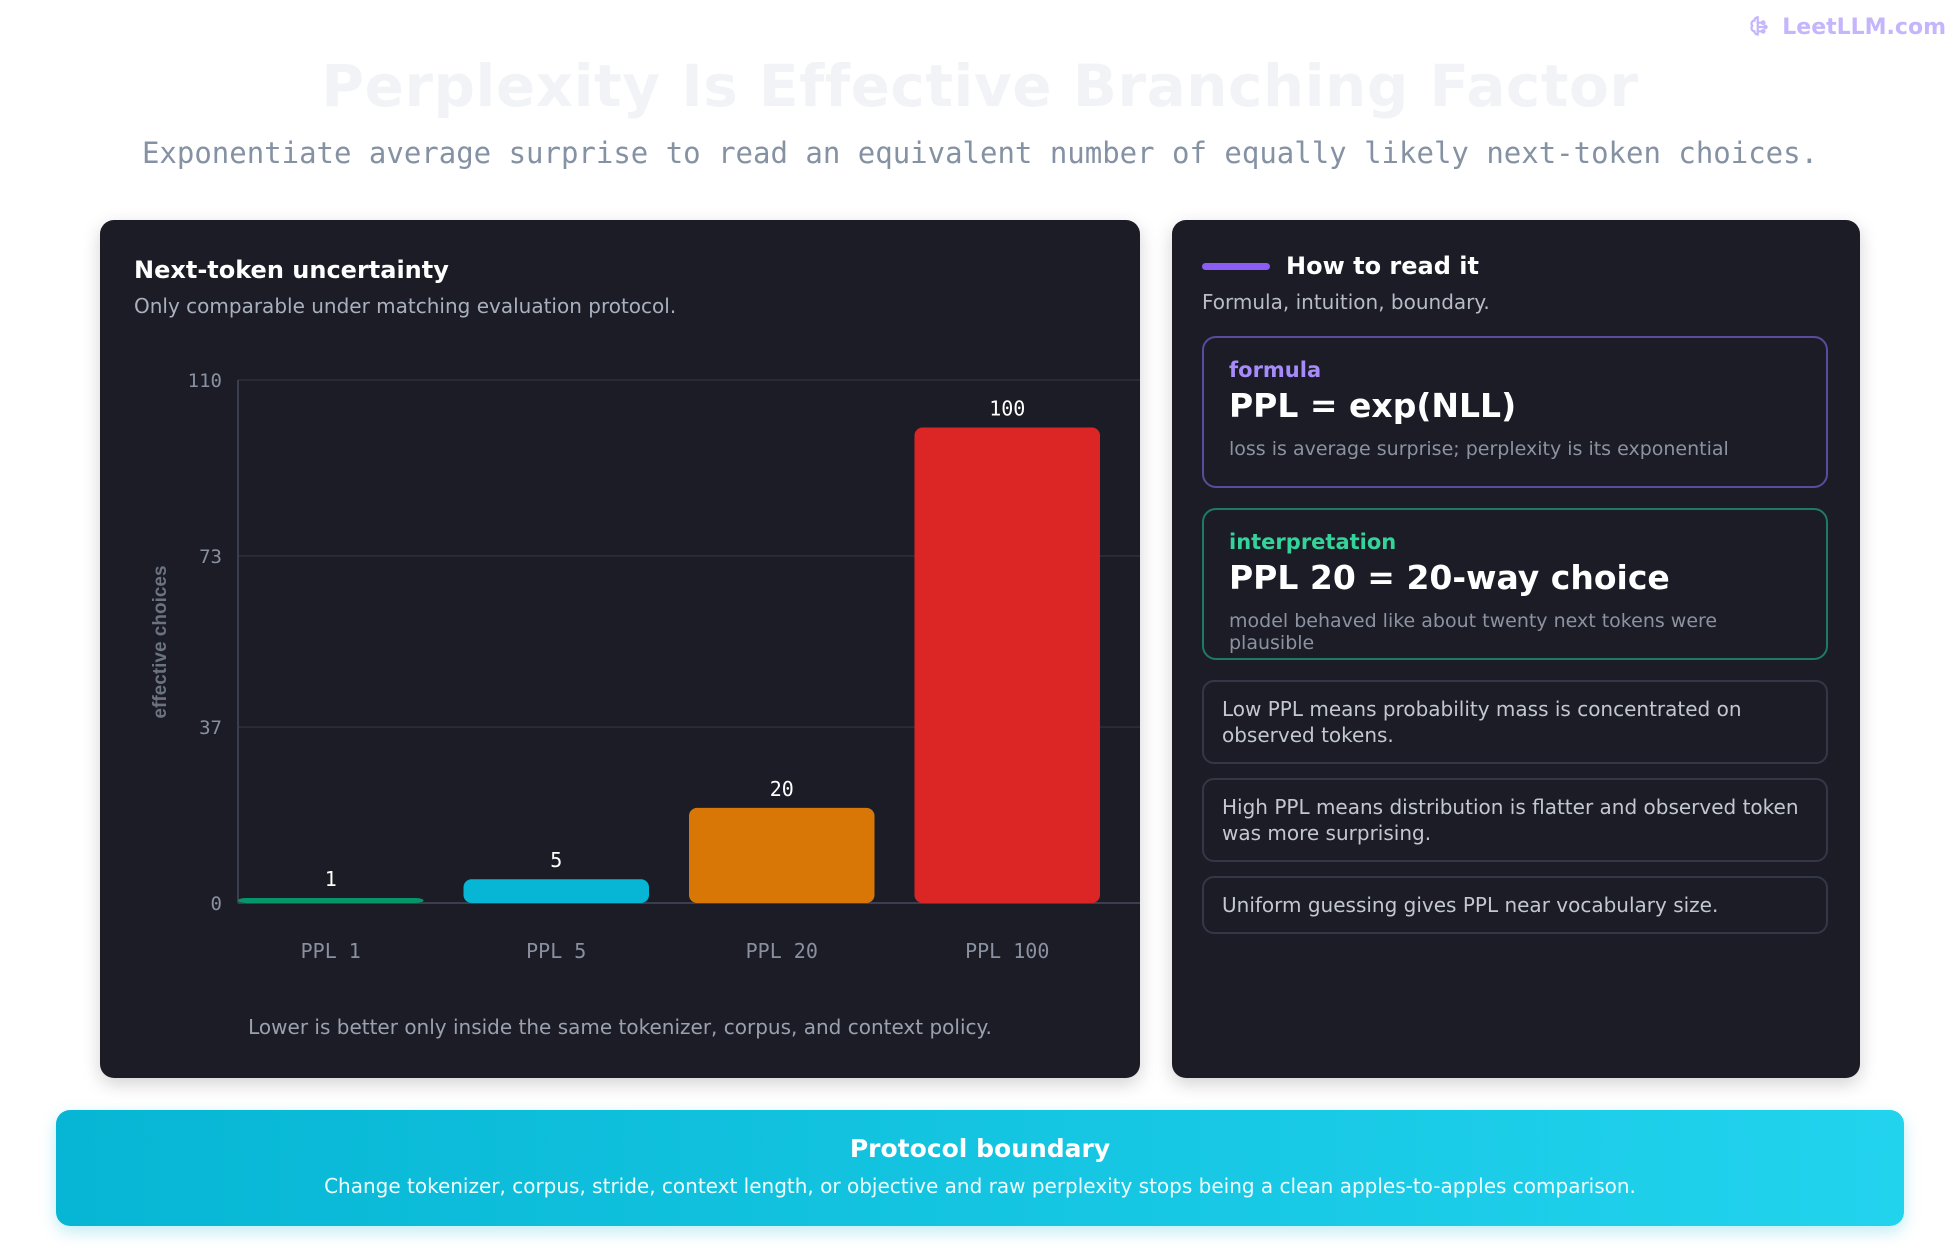 Image resolution: width=1960 pixels, height=1256 pixels. I want to click on brand-logo: LeetLLM.com, so click(1847, 27).